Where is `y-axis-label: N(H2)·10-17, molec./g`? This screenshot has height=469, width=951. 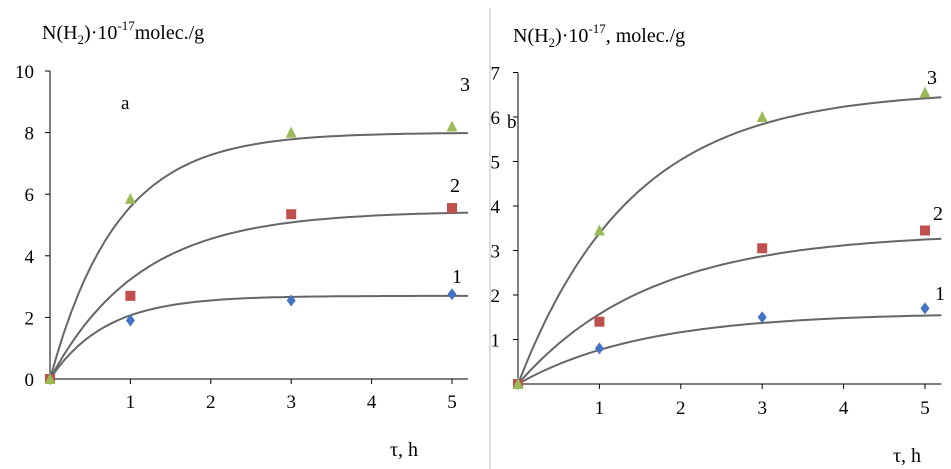 y-axis-label: N(H2)·10-17, molec./g is located at coordinates (599, 35).